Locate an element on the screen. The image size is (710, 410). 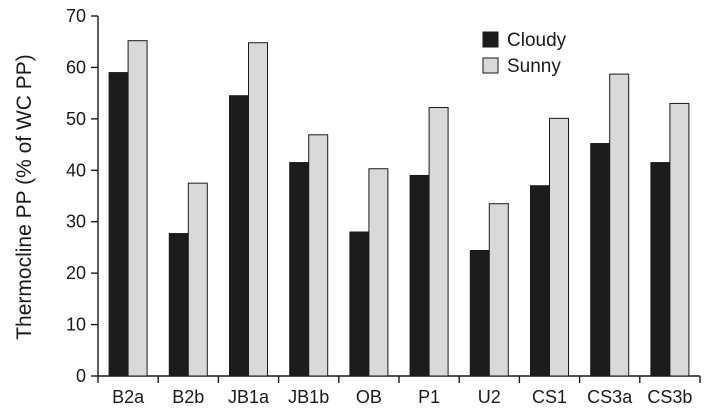
y-tick-label: 70 is located at coordinates (76, 16).